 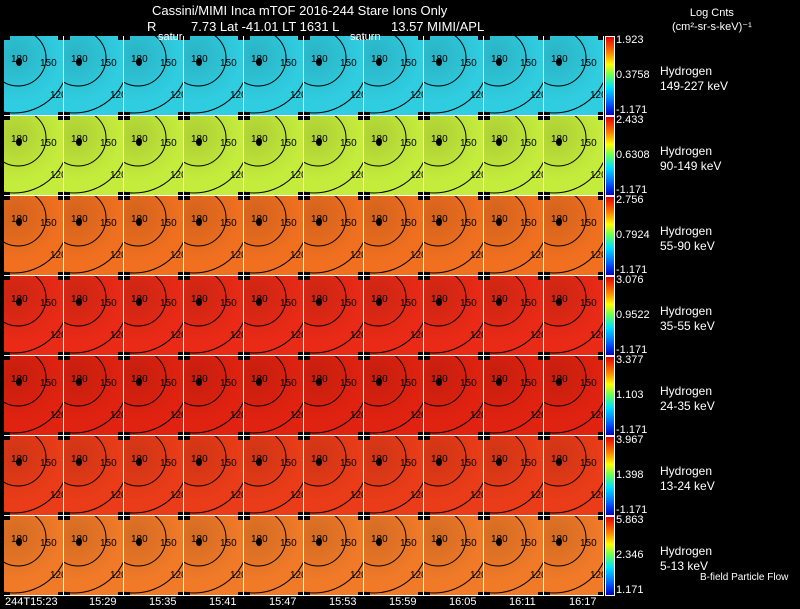 What do you see at coordinates (463, 602) in the screenshot?
I see `time-tick-label: 16:05` at bounding box center [463, 602].